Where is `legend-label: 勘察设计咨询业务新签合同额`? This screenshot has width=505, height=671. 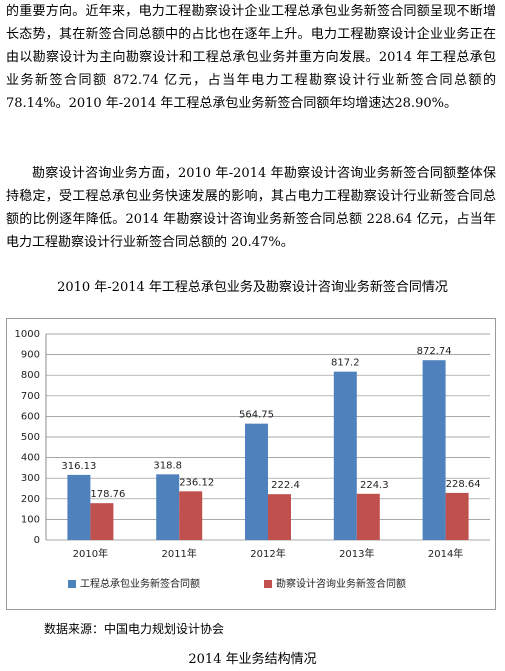 legend-label: 勘察设计咨询业务新签合同额 is located at coordinates (341, 583).